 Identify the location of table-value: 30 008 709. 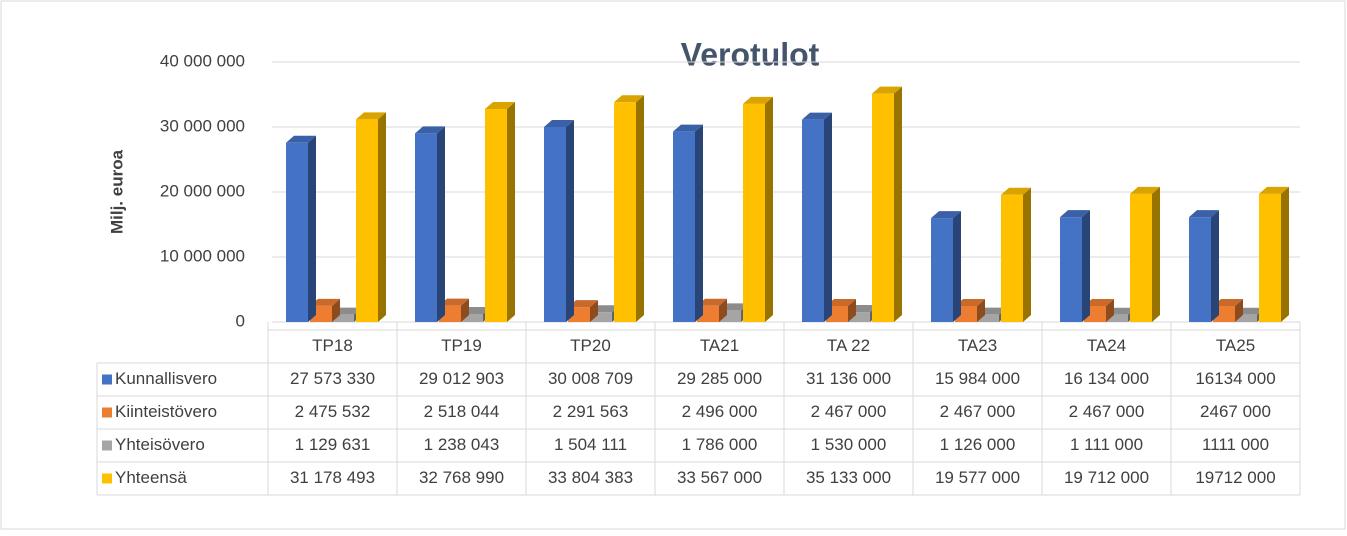
(590, 378).